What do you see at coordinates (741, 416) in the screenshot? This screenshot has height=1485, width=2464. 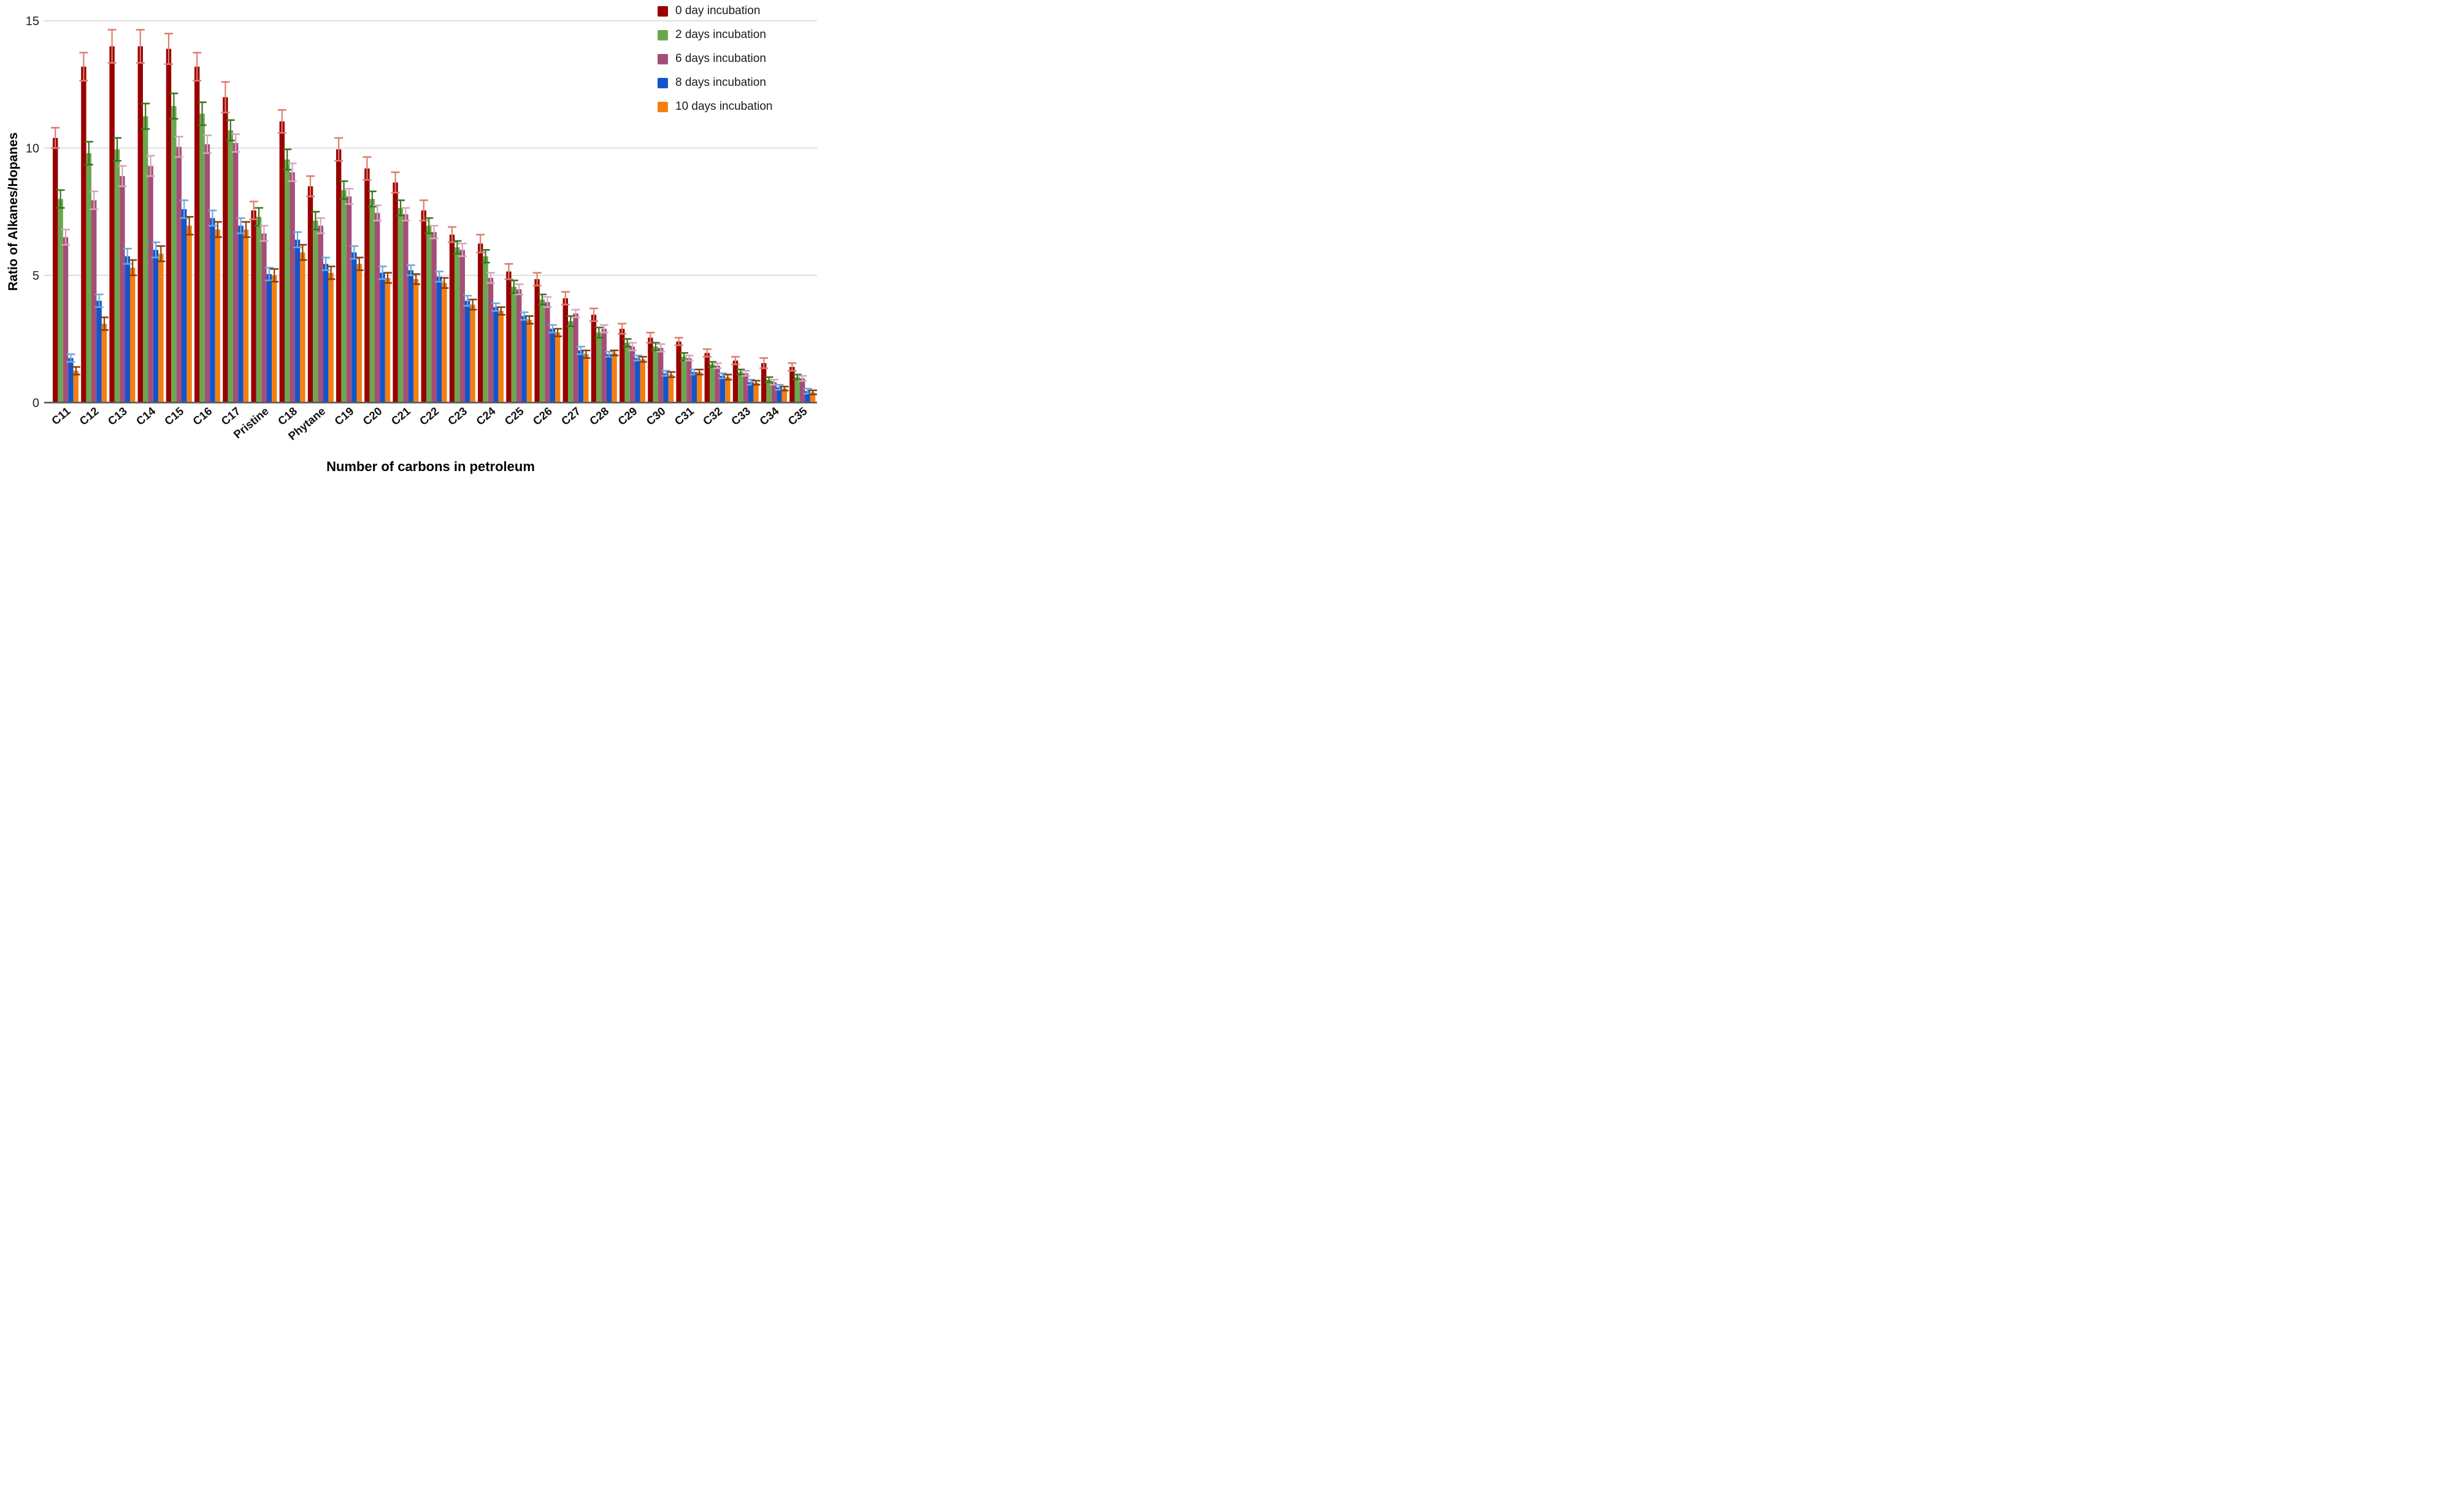 I see `x-tick-label: C33` at bounding box center [741, 416].